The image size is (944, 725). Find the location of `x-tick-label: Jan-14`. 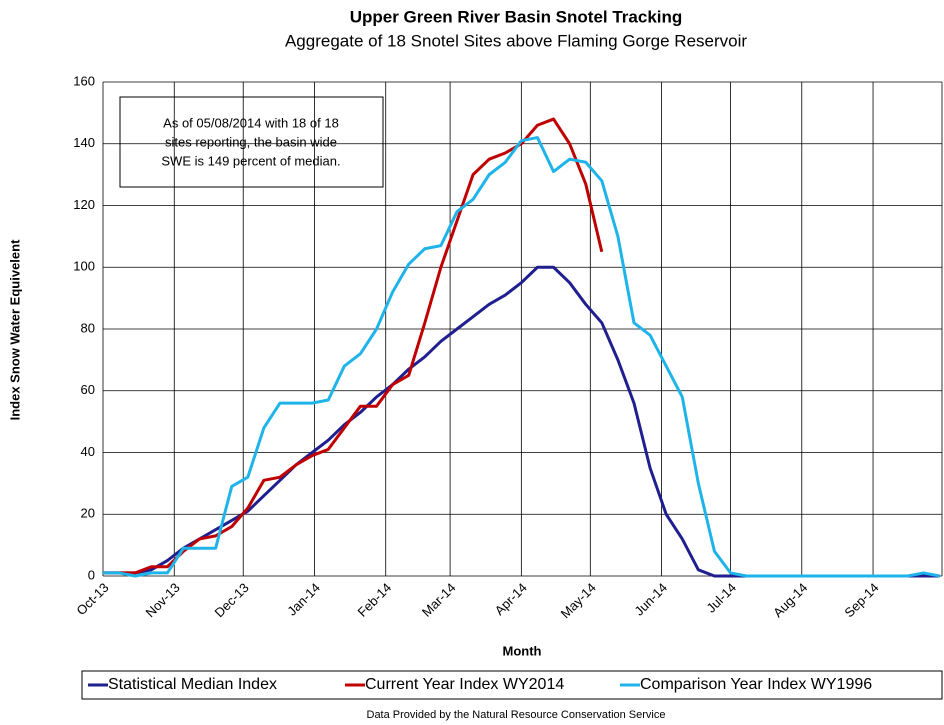

x-tick-label: Jan-14 is located at coordinates (303, 599).